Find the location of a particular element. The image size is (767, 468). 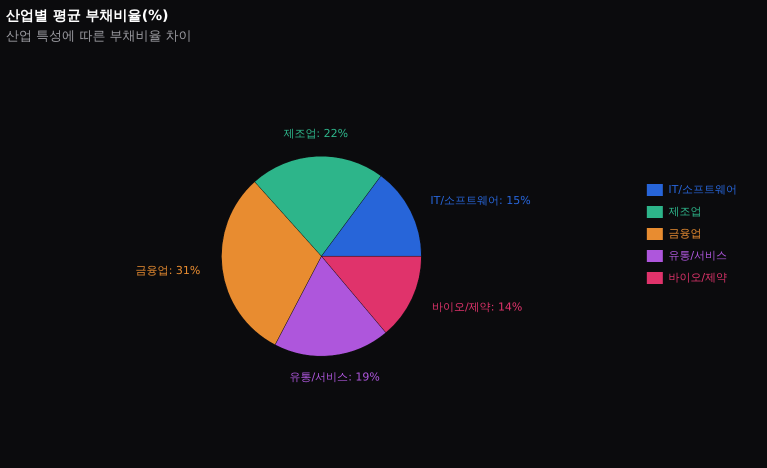

legend-label: 제조업 is located at coordinates (685, 211).